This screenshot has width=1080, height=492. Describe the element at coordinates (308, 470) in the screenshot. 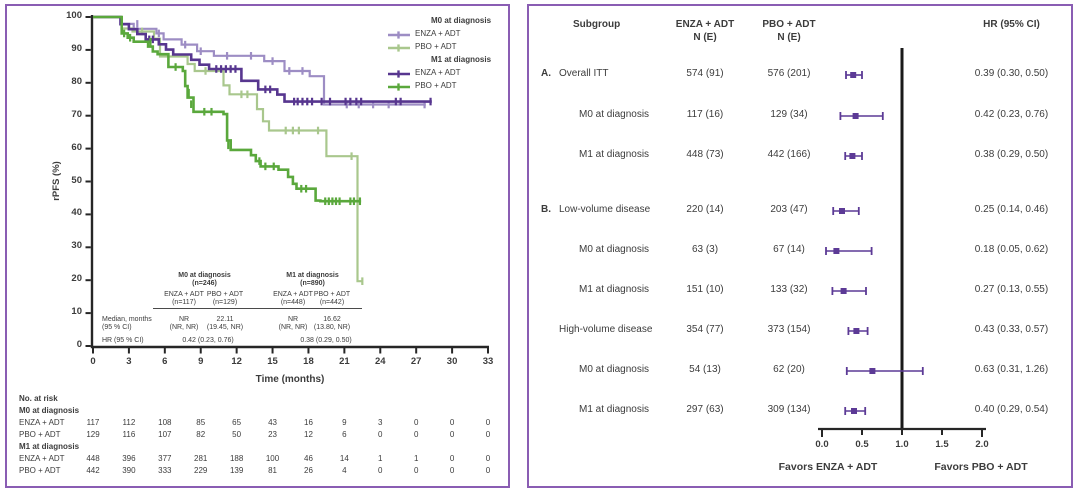

I see `km-risk-count: 26` at that location.